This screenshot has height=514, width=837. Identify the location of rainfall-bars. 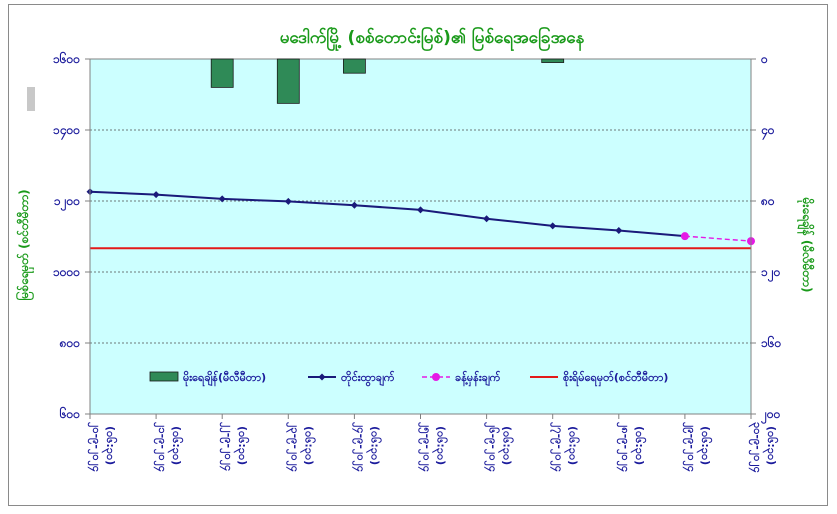
(387, 81).